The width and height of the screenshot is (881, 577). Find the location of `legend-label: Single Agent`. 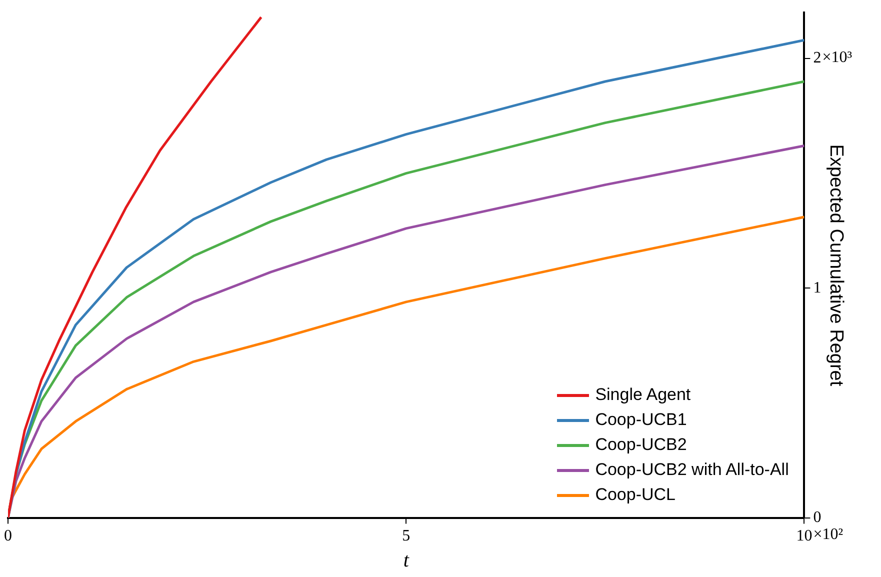

legend-label: Single Agent is located at coordinates (643, 395).